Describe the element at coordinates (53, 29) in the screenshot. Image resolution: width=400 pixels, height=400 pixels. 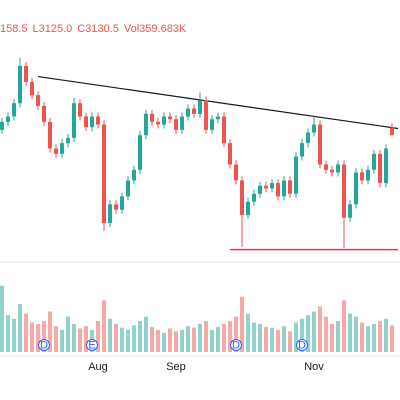
I see `ohlc-label: L3125.0` at that location.